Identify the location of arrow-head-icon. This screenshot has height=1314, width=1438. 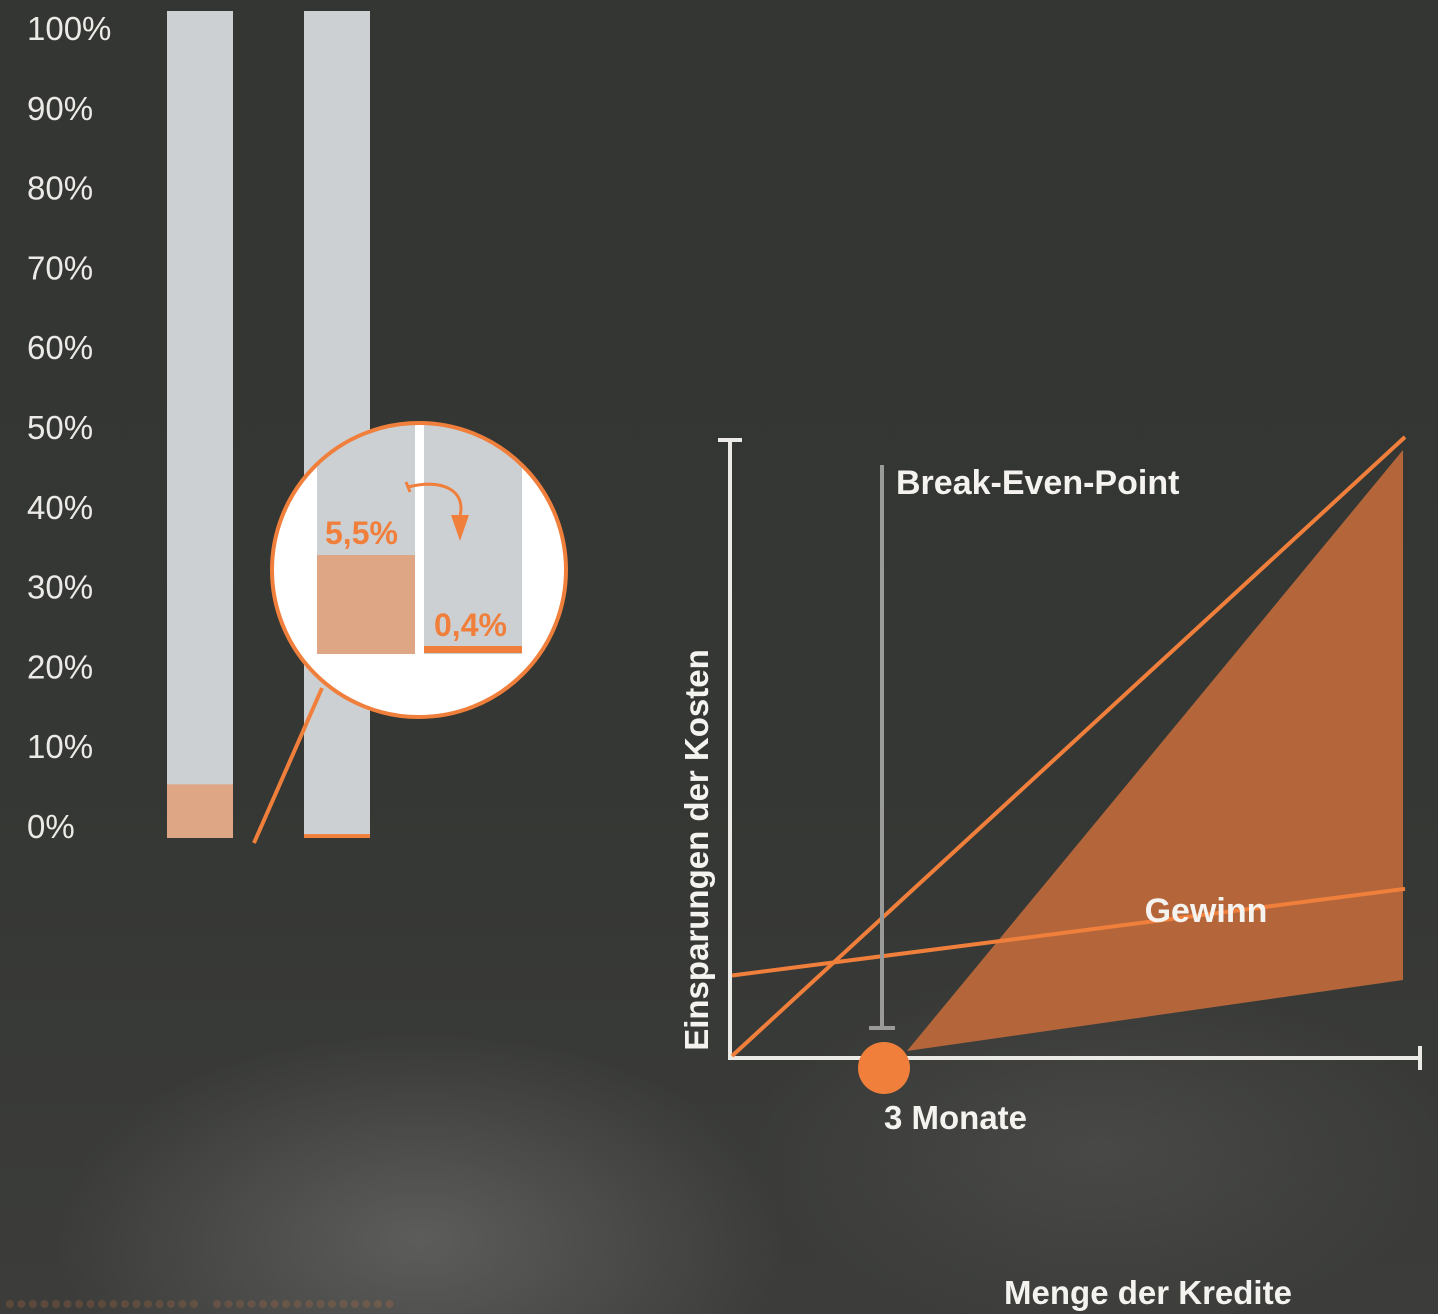
(460, 528).